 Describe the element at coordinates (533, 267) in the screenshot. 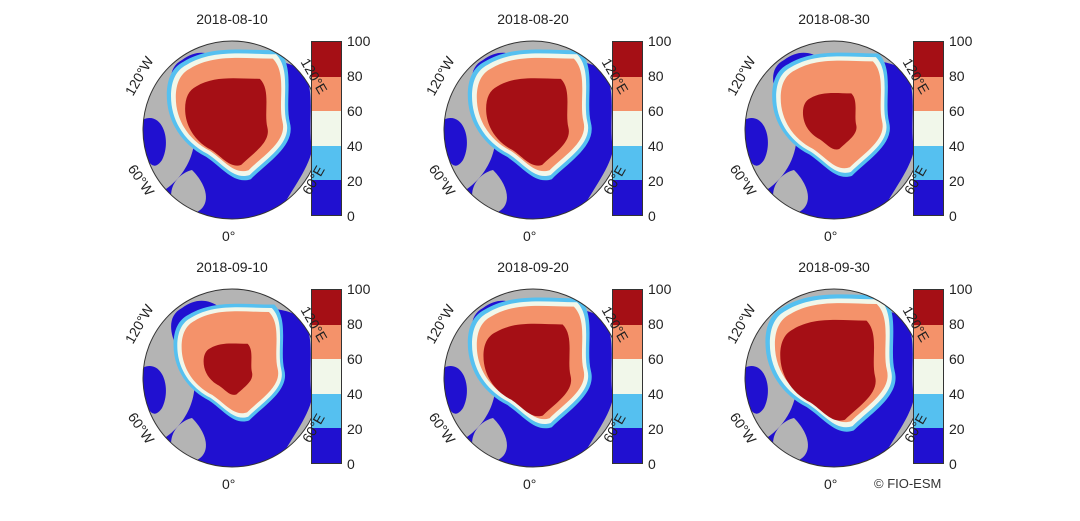

I see `panel-title: 2018-09-20` at that location.